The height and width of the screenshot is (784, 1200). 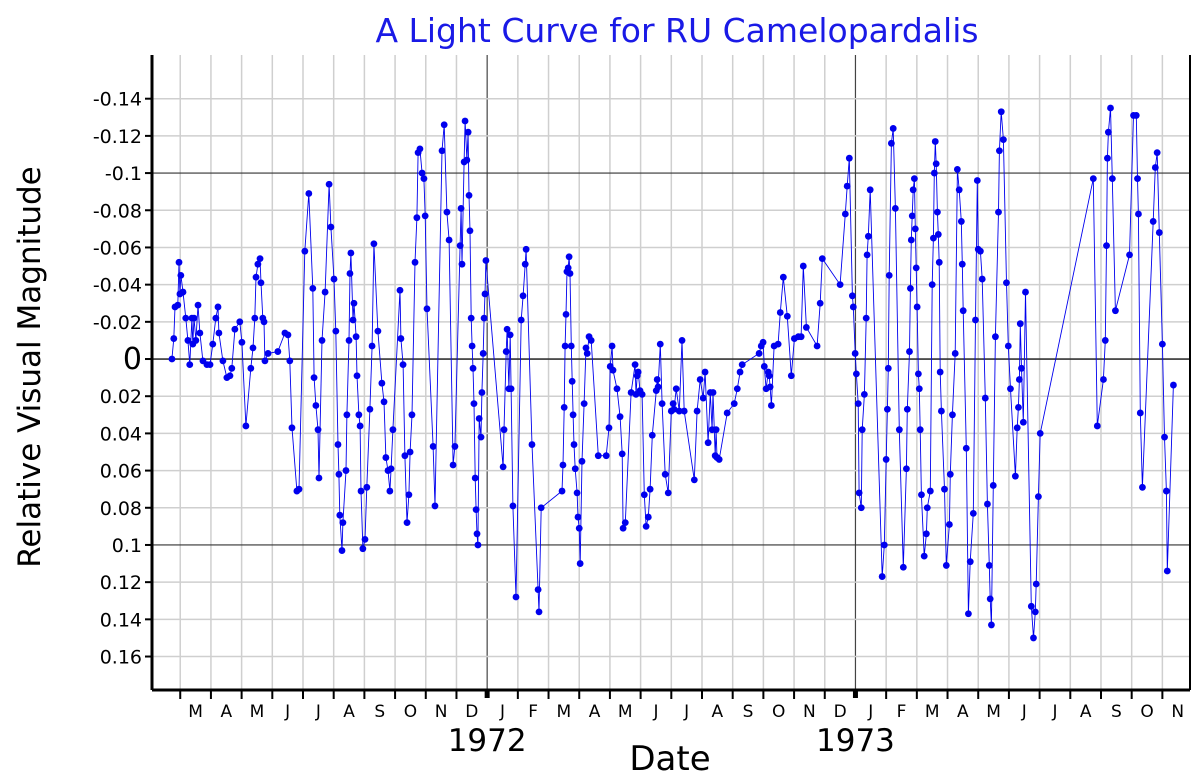 What do you see at coordinates (123, 174) in the screenshot?
I see `y-tick-label: -0.1` at bounding box center [123, 174].